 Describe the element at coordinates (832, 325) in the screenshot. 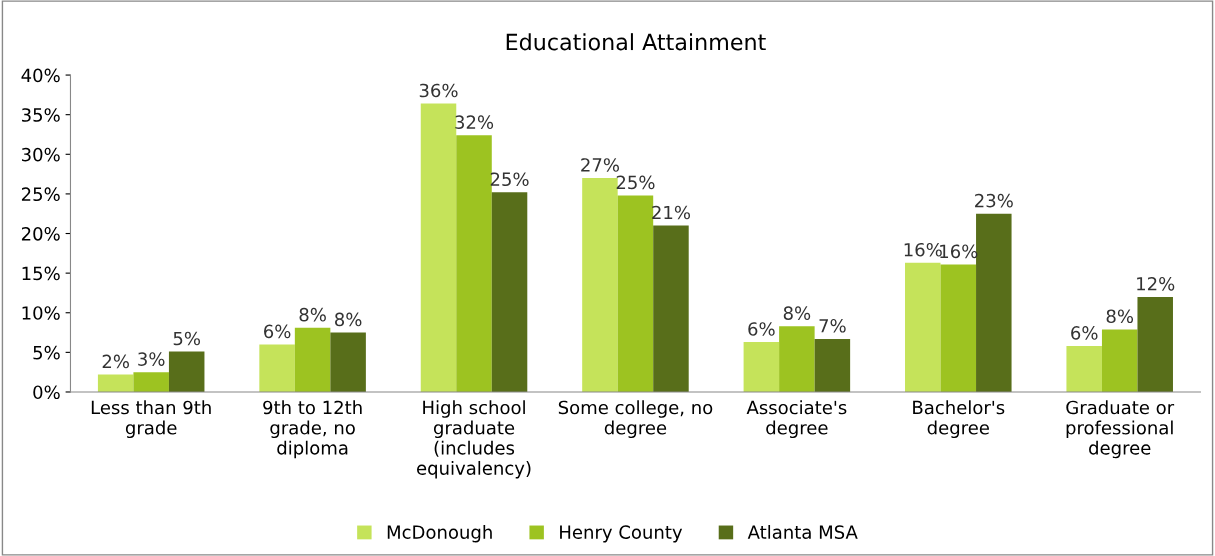

I see `data-label: 7%` at that location.